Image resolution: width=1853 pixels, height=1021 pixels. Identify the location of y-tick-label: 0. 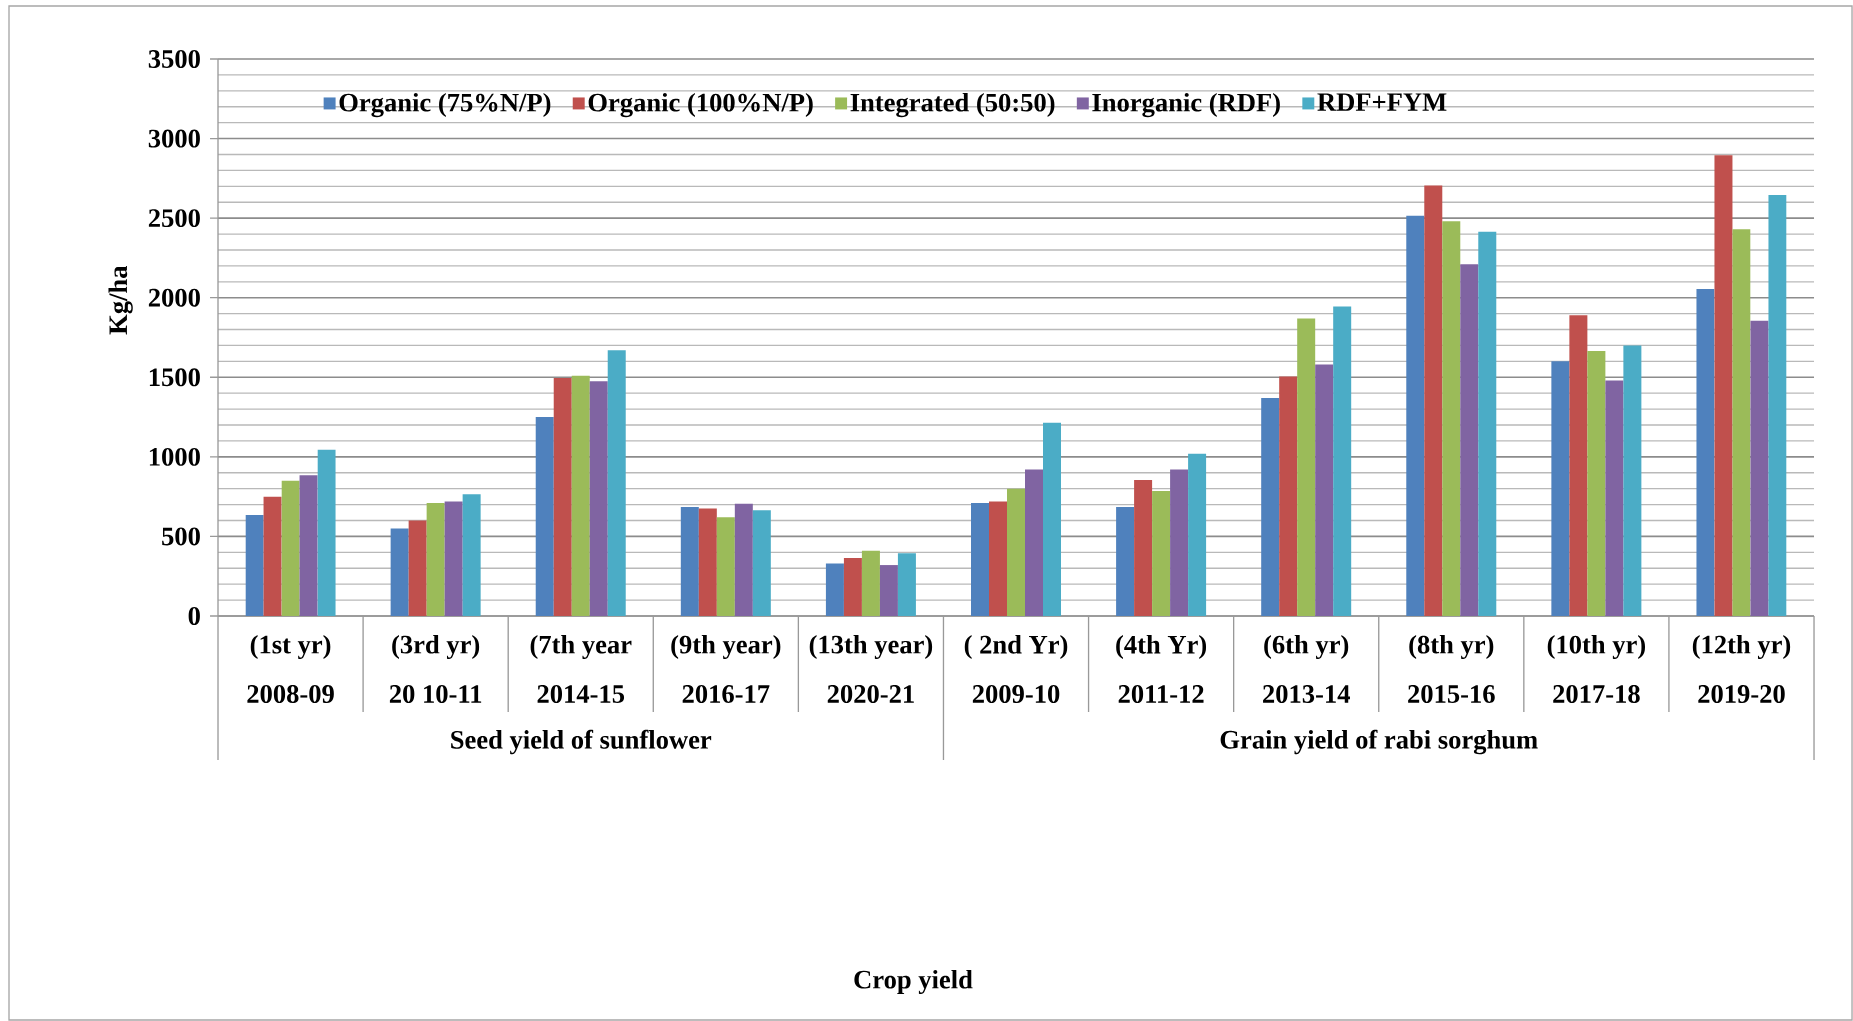
(194, 616).